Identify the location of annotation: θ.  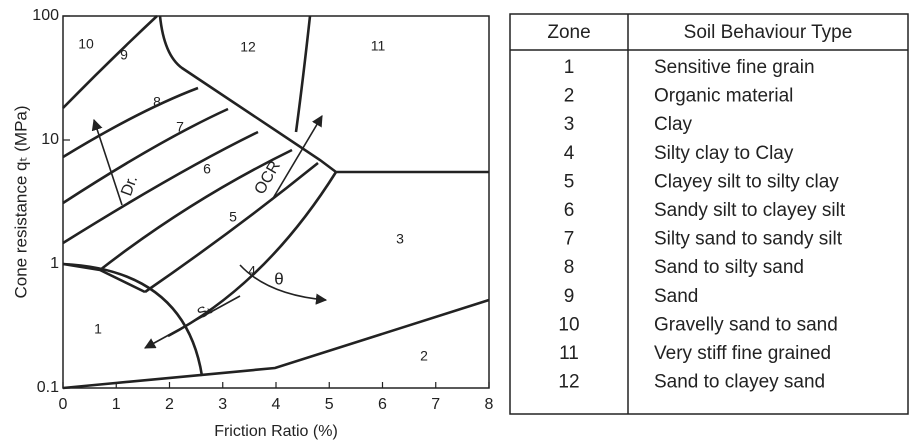
(278, 278).